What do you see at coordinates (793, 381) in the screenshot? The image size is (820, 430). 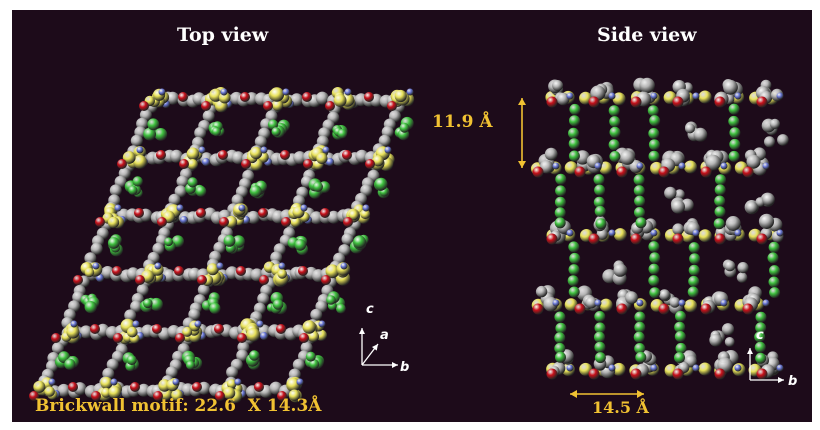 I see `axis-label-b-side: b` at bounding box center [793, 381].